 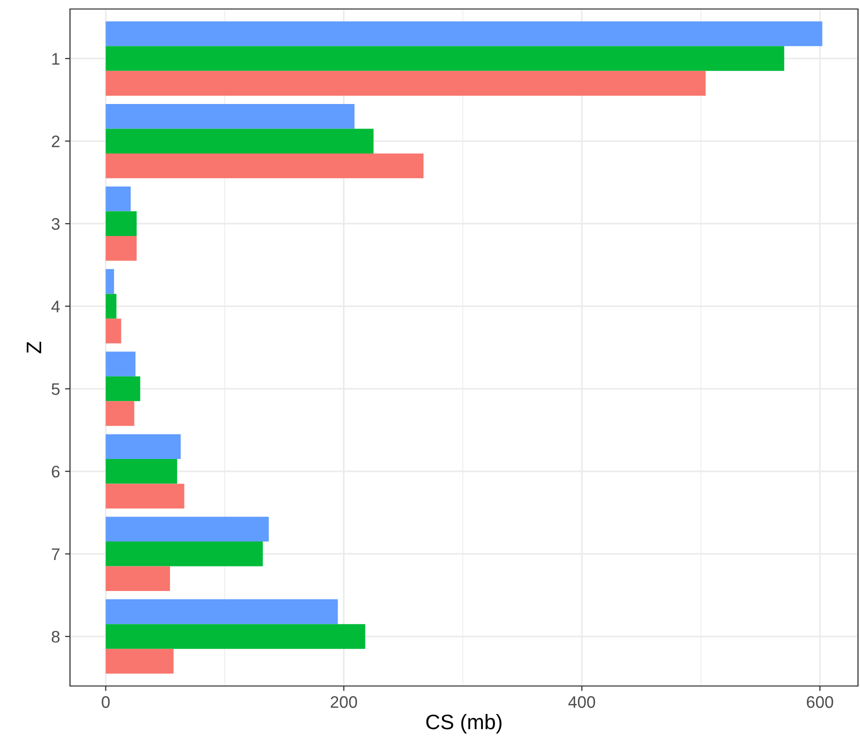 I want to click on x-axis-title: CS (mb), so click(x=464, y=724).